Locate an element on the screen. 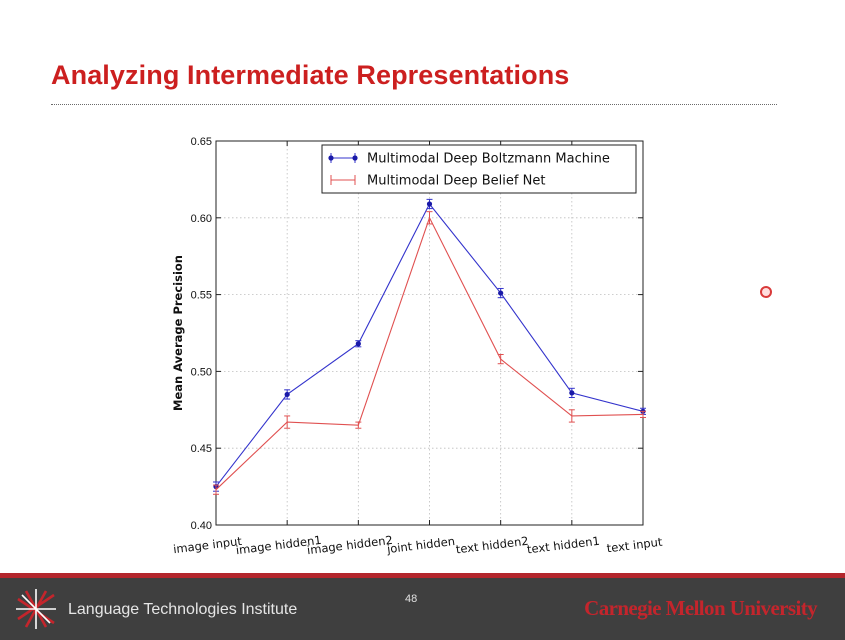 The height and width of the screenshot is (640, 845). legend-box is located at coordinates (479, 169).